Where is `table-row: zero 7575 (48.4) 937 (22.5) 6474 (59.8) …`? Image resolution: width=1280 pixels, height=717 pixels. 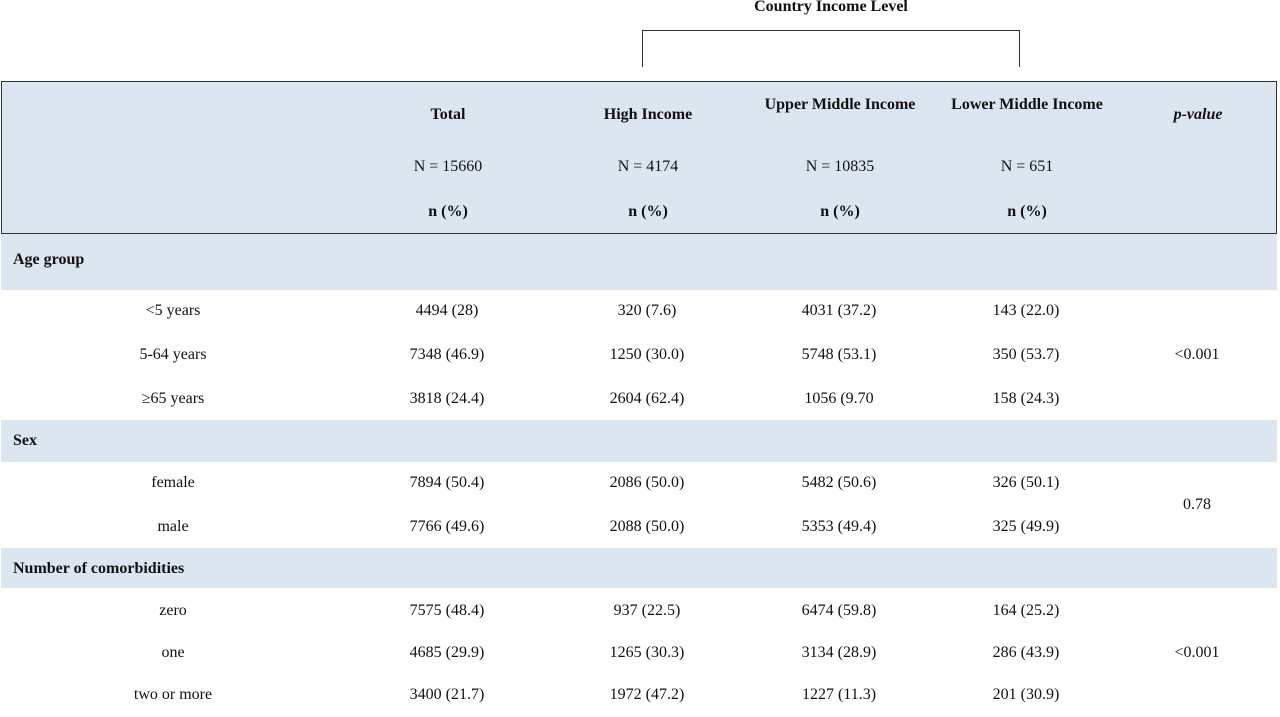
table-row: zero 7575 (48.4) 937 (22.5) 6474 (59.8) … is located at coordinates (639, 611).